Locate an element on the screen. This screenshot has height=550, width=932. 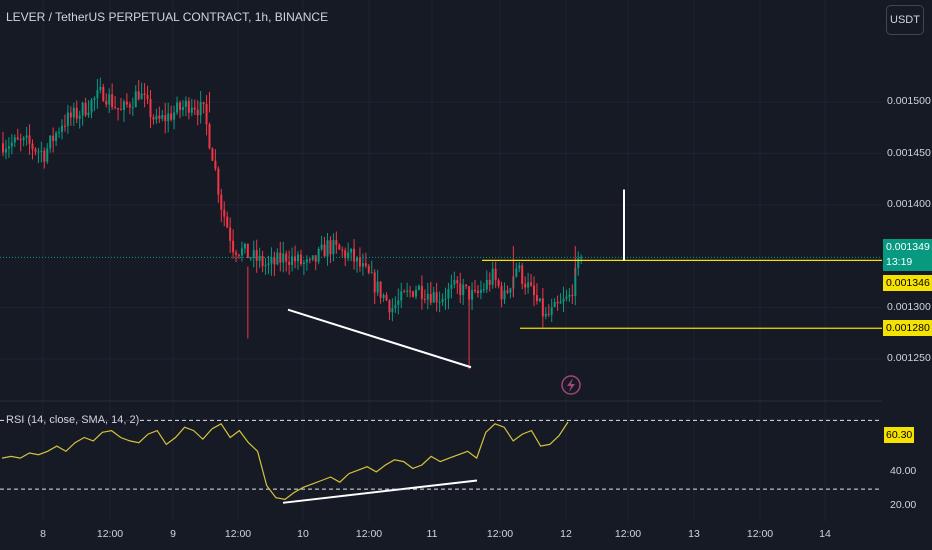
price-tick-label: 0.001250 is located at coordinates (909, 358).